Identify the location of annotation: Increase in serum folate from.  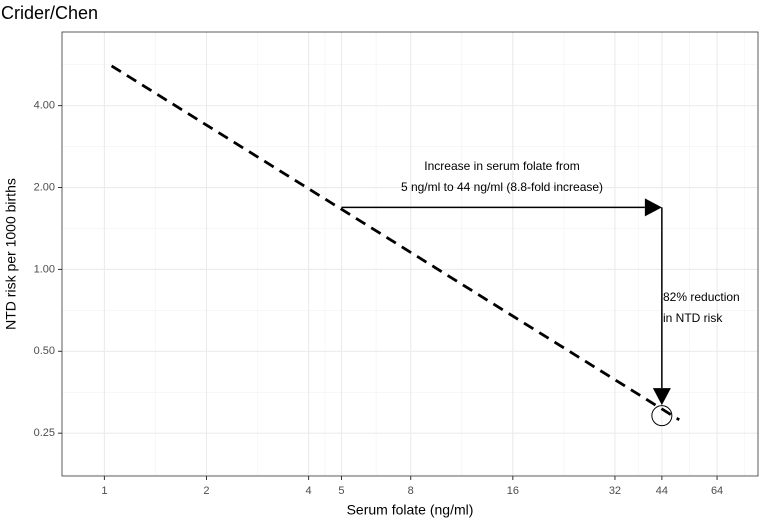
(501, 166).